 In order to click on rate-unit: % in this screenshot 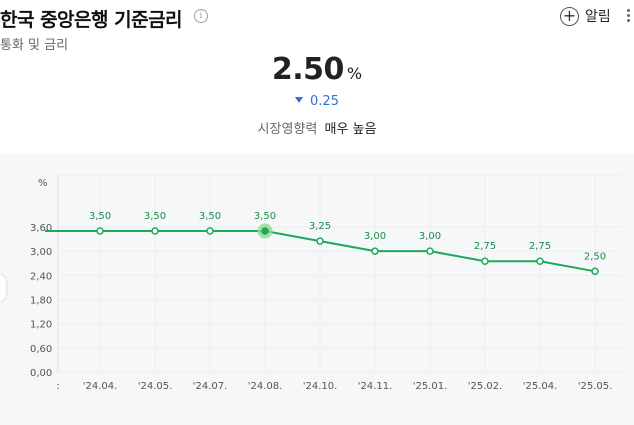, I will do `click(354, 73)`.